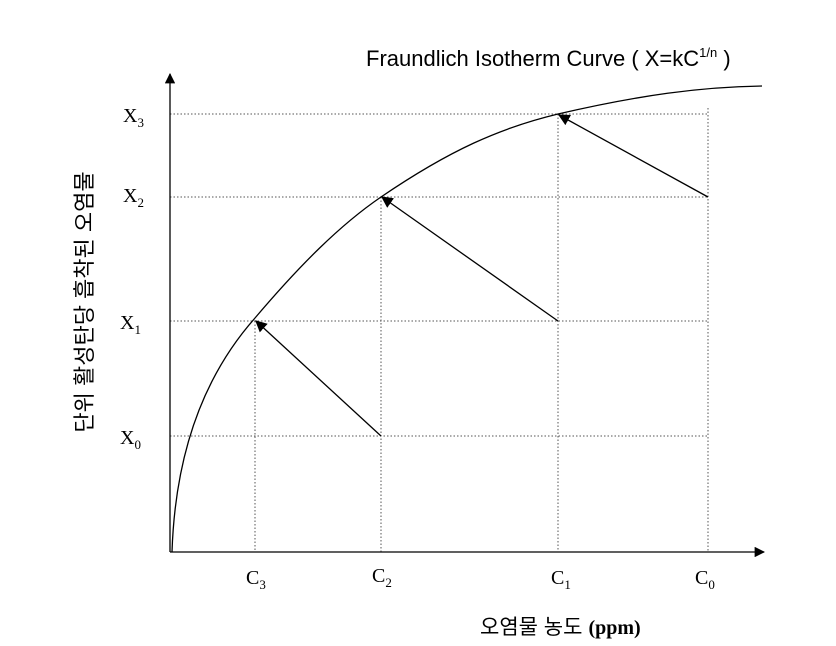 This screenshot has height=646, width=836. I want to click on x-axis-label: 오염물 농도 (ppm), so click(560, 627).